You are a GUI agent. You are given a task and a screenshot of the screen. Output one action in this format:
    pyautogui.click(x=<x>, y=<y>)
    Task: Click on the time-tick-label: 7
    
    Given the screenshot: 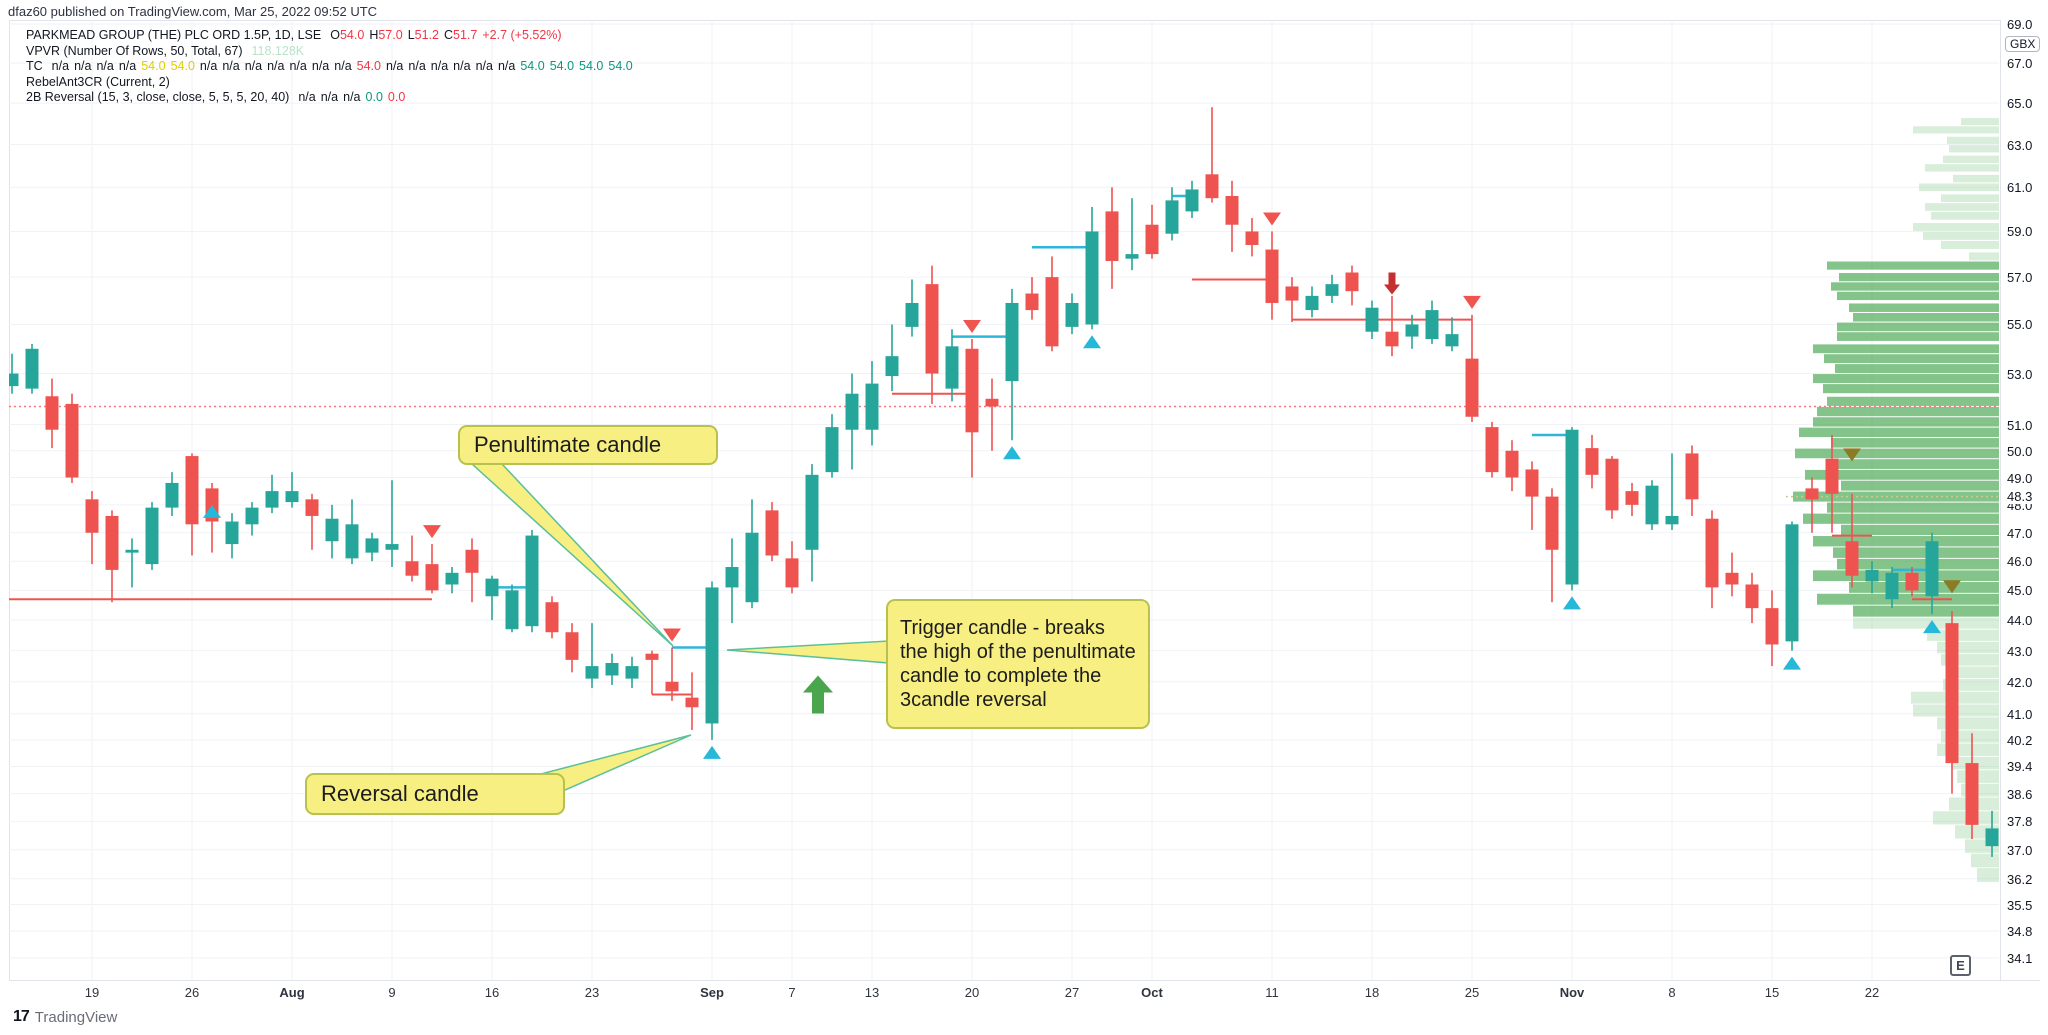 What is the action you would take?
    pyautogui.click(x=792, y=992)
    